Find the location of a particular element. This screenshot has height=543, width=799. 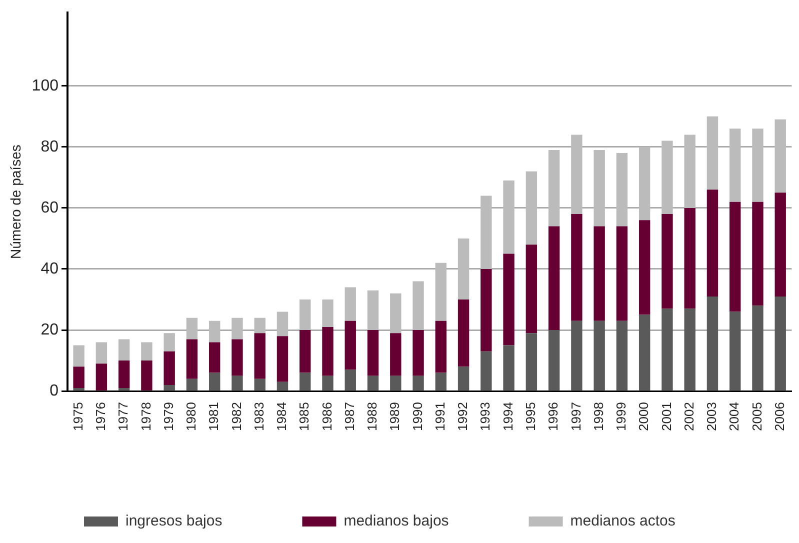

x-tick-label: 1990 is located at coordinates (417, 416).